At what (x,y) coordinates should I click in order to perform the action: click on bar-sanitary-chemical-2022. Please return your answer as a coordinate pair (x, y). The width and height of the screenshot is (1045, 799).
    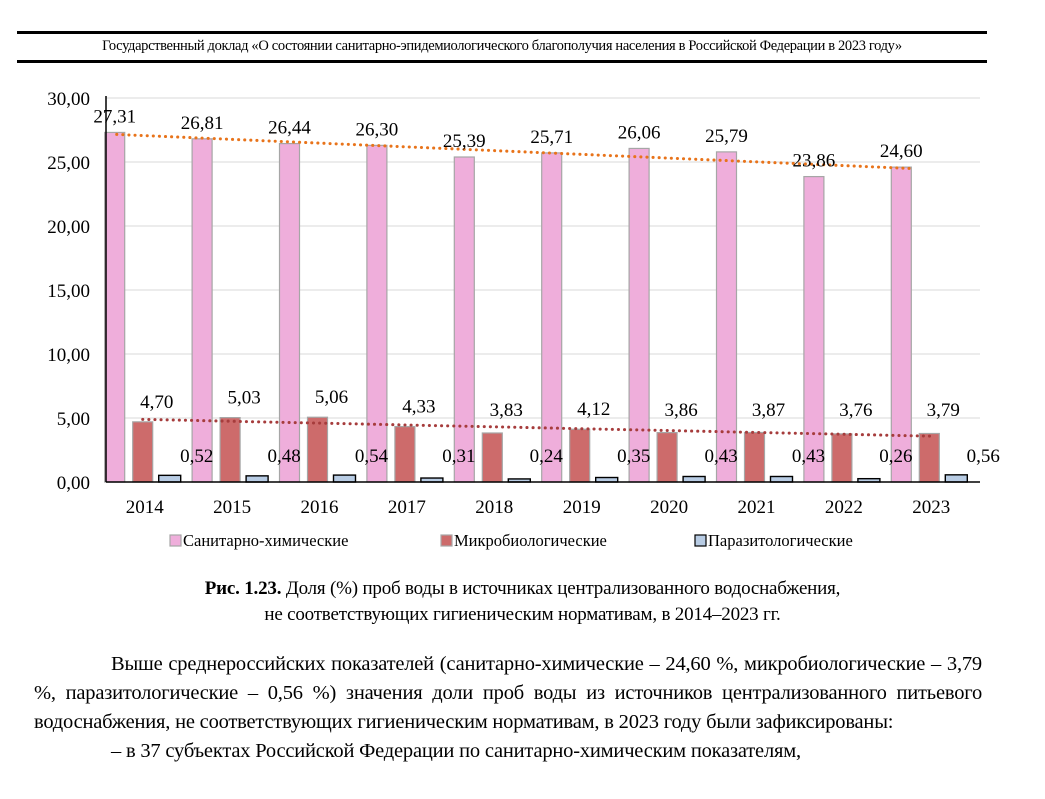
    Looking at the image, I should click on (814, 329).